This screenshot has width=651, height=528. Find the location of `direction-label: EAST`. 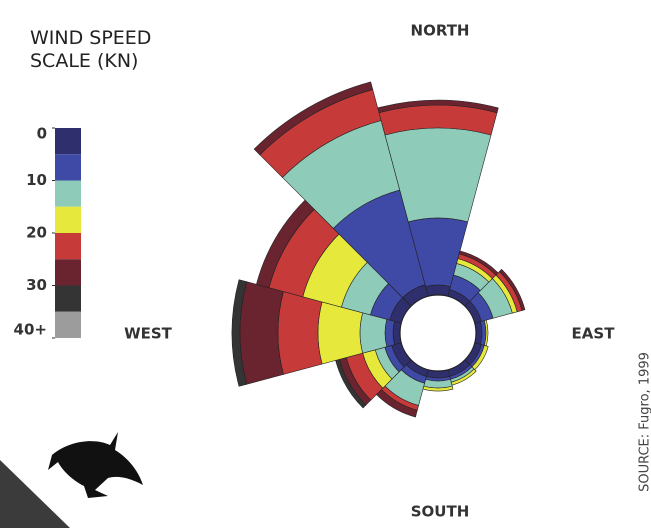

direction-label: EAST is located at coordinates (594, 334).